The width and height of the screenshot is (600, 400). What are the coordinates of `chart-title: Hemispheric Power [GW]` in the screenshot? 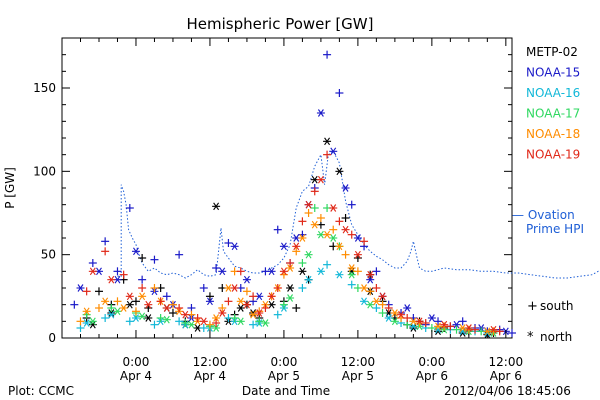 It's located at (280, 24).